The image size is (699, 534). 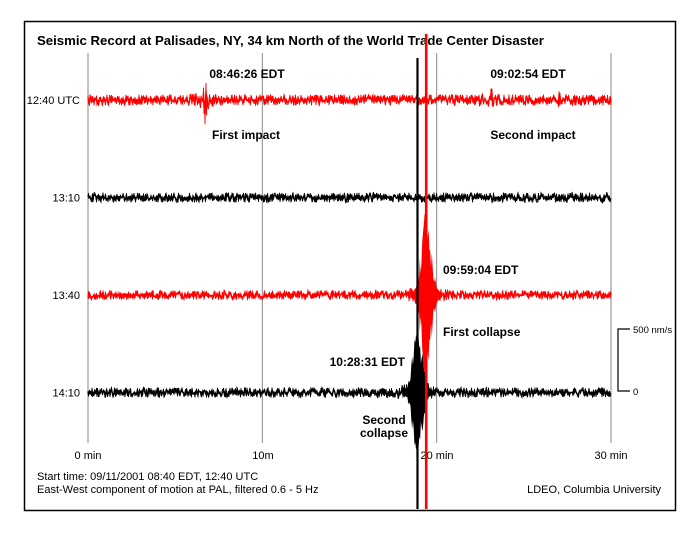 I want to click on xtick-0min: 0 min, so click(x=88, y=456).